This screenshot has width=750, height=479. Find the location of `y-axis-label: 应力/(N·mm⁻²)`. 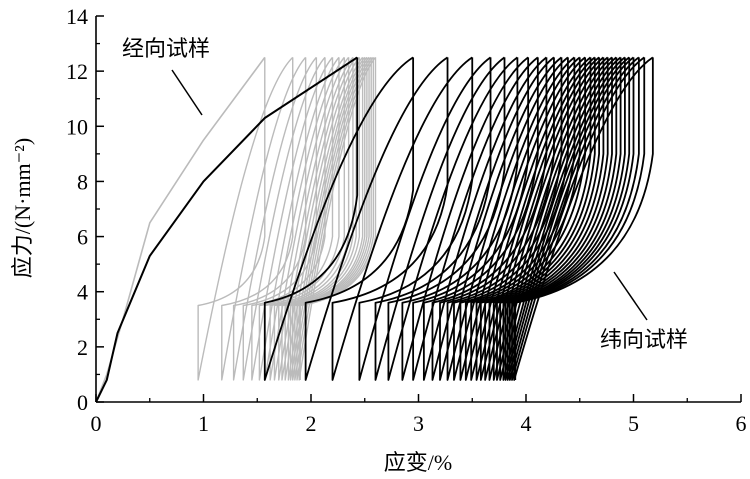

y-axis-label: 应力/(N·mm⁻²) is located at coordinates (22, 208).